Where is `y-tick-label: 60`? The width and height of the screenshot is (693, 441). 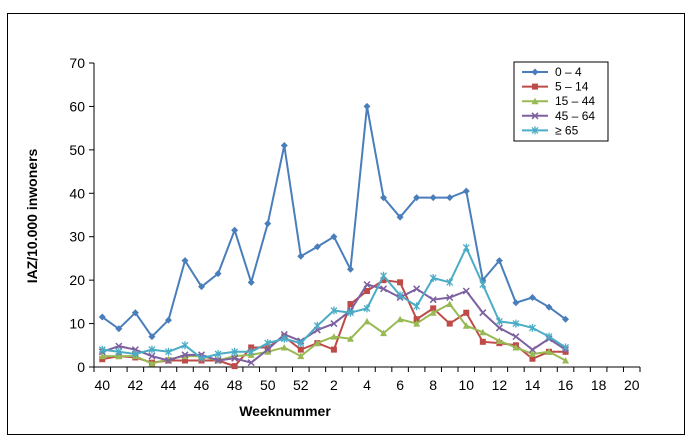 y-tick-label: 60 is located at coordinates (77, 106).